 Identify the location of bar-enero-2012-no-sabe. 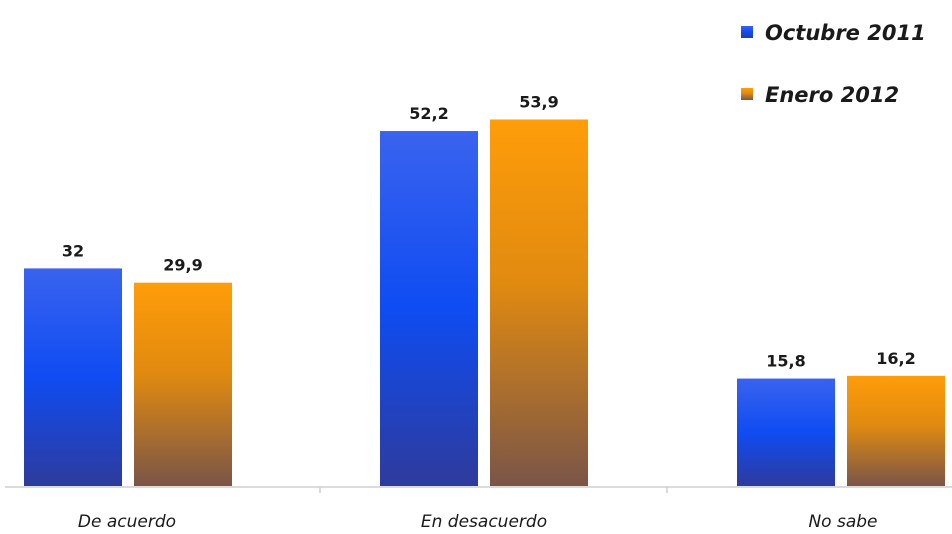
(896, 430).